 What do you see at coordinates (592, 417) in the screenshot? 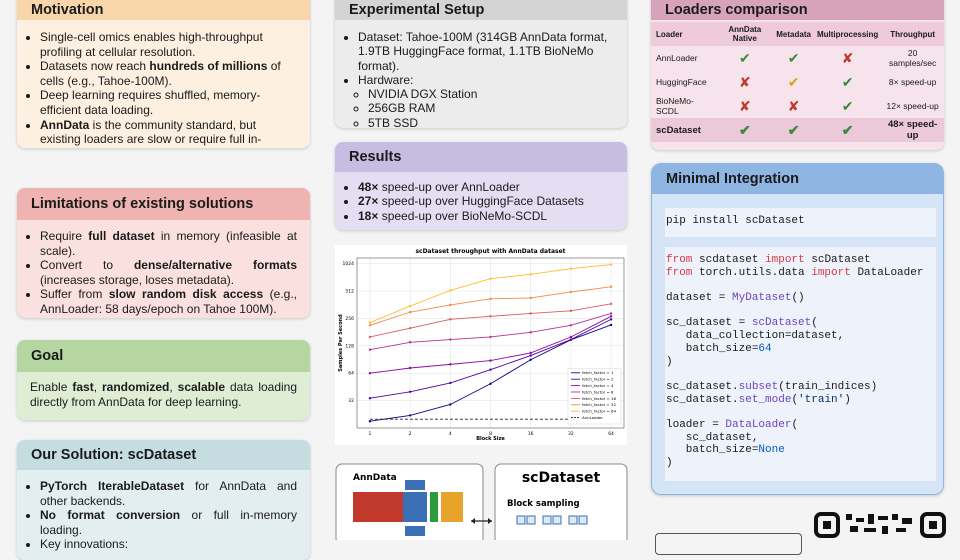
I see `legend-label: AnnLoader` at bounding box center [592, 417].